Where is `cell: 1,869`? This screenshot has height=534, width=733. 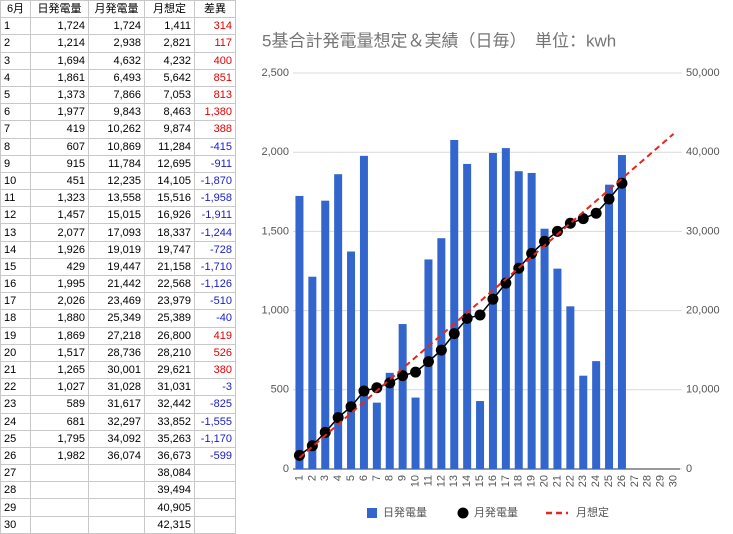
cell: 1,869 is located at coordinates (59, 335).